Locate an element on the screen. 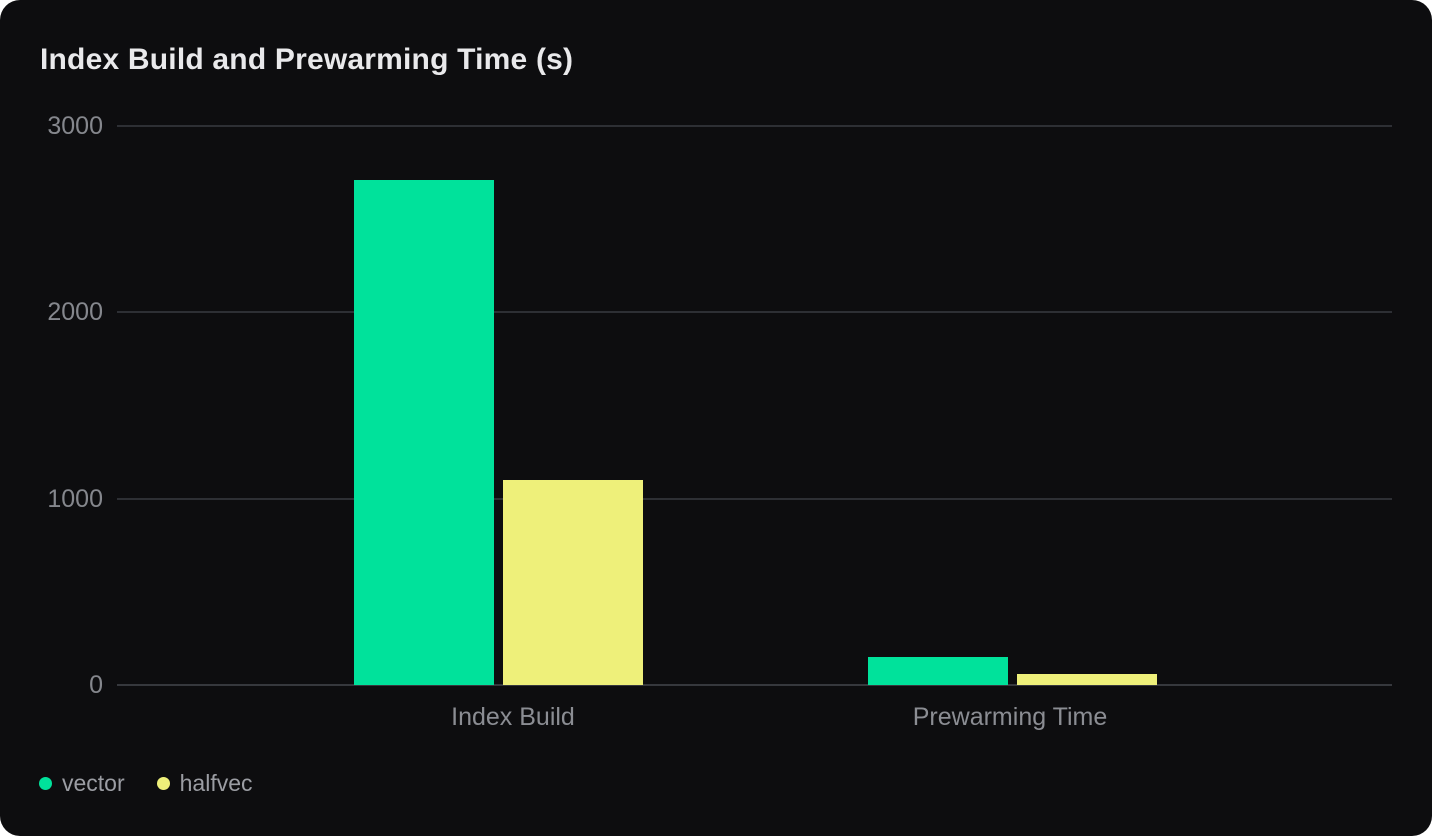 Image resolution: width=1432 pixels, height=836 pixels. y-axis-tick-label: 0 is located at coordinates (96, 685).